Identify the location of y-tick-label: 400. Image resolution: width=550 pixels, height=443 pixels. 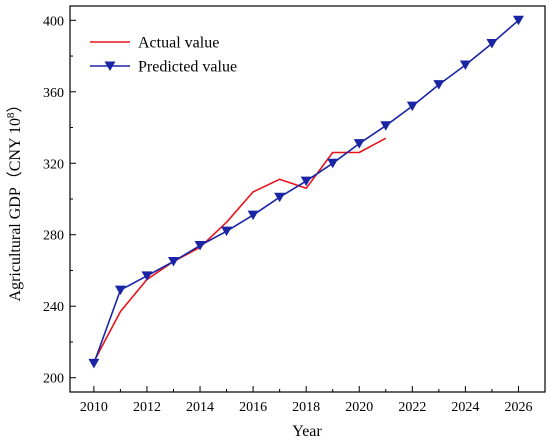
(53, 21).